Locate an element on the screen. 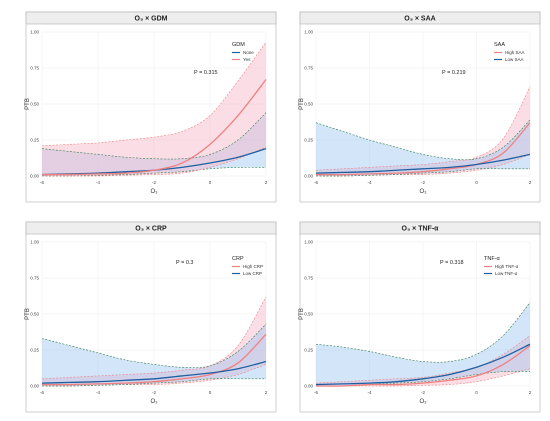  legend: CRP High CRP Low CRP is located at coordinates (247, 266).